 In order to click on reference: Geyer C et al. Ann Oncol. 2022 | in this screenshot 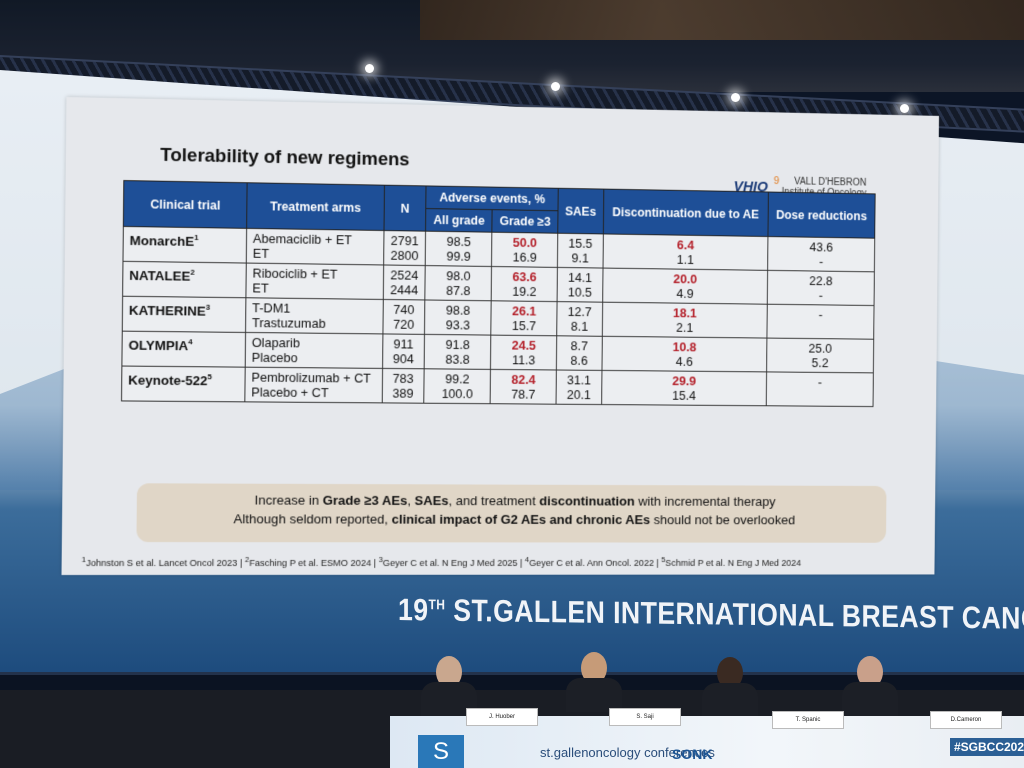, I will do `click(595, 563)`.